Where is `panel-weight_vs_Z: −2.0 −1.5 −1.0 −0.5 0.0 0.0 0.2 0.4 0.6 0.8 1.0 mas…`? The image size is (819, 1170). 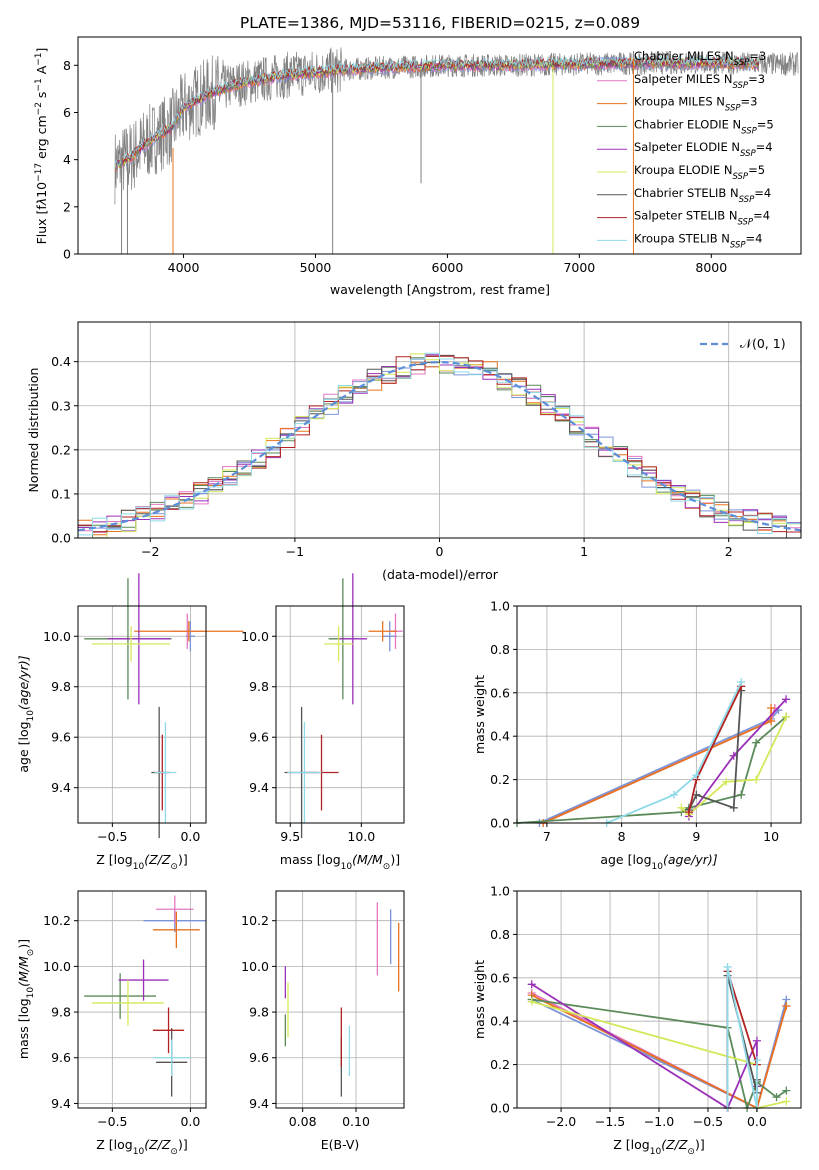
panel-weight_vs_Z: −2.0 −1.5 −1.0 −0.5 0.0 0.0 0.2 0.4 0.6 0.8 1.0 mas… is located at coordinates (637, 1020).